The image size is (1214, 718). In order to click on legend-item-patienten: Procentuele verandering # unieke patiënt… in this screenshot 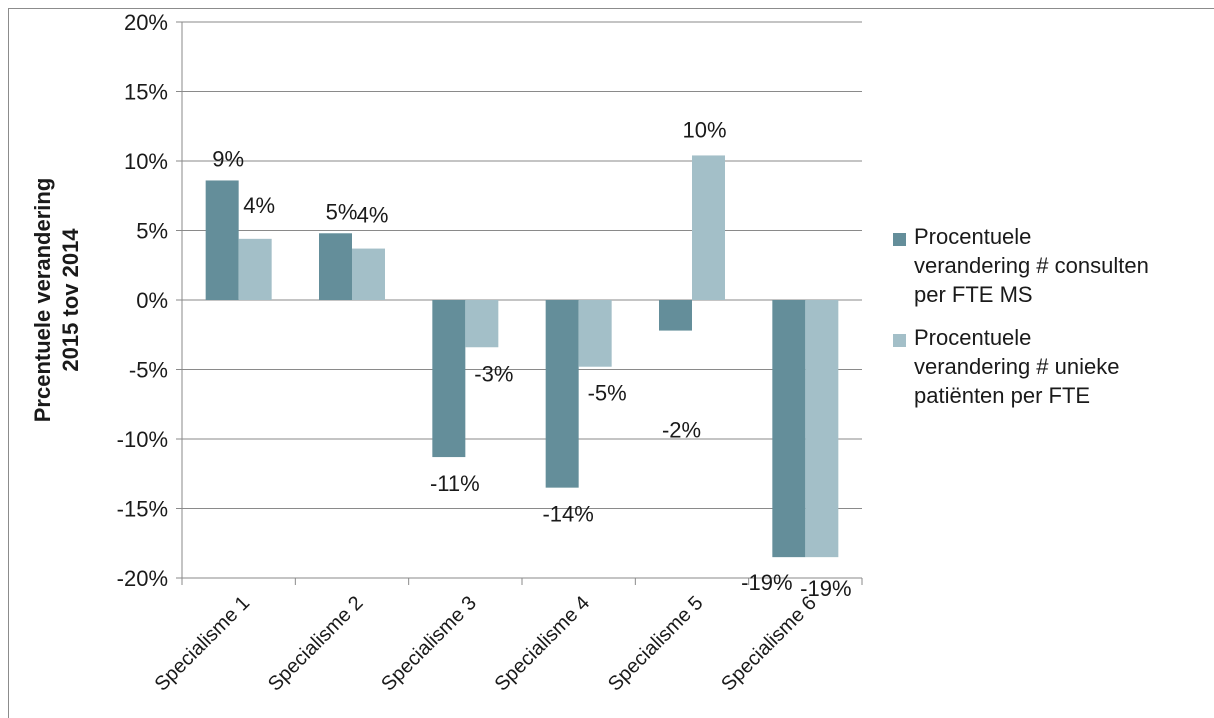, I will do `click(1038, 366)`.